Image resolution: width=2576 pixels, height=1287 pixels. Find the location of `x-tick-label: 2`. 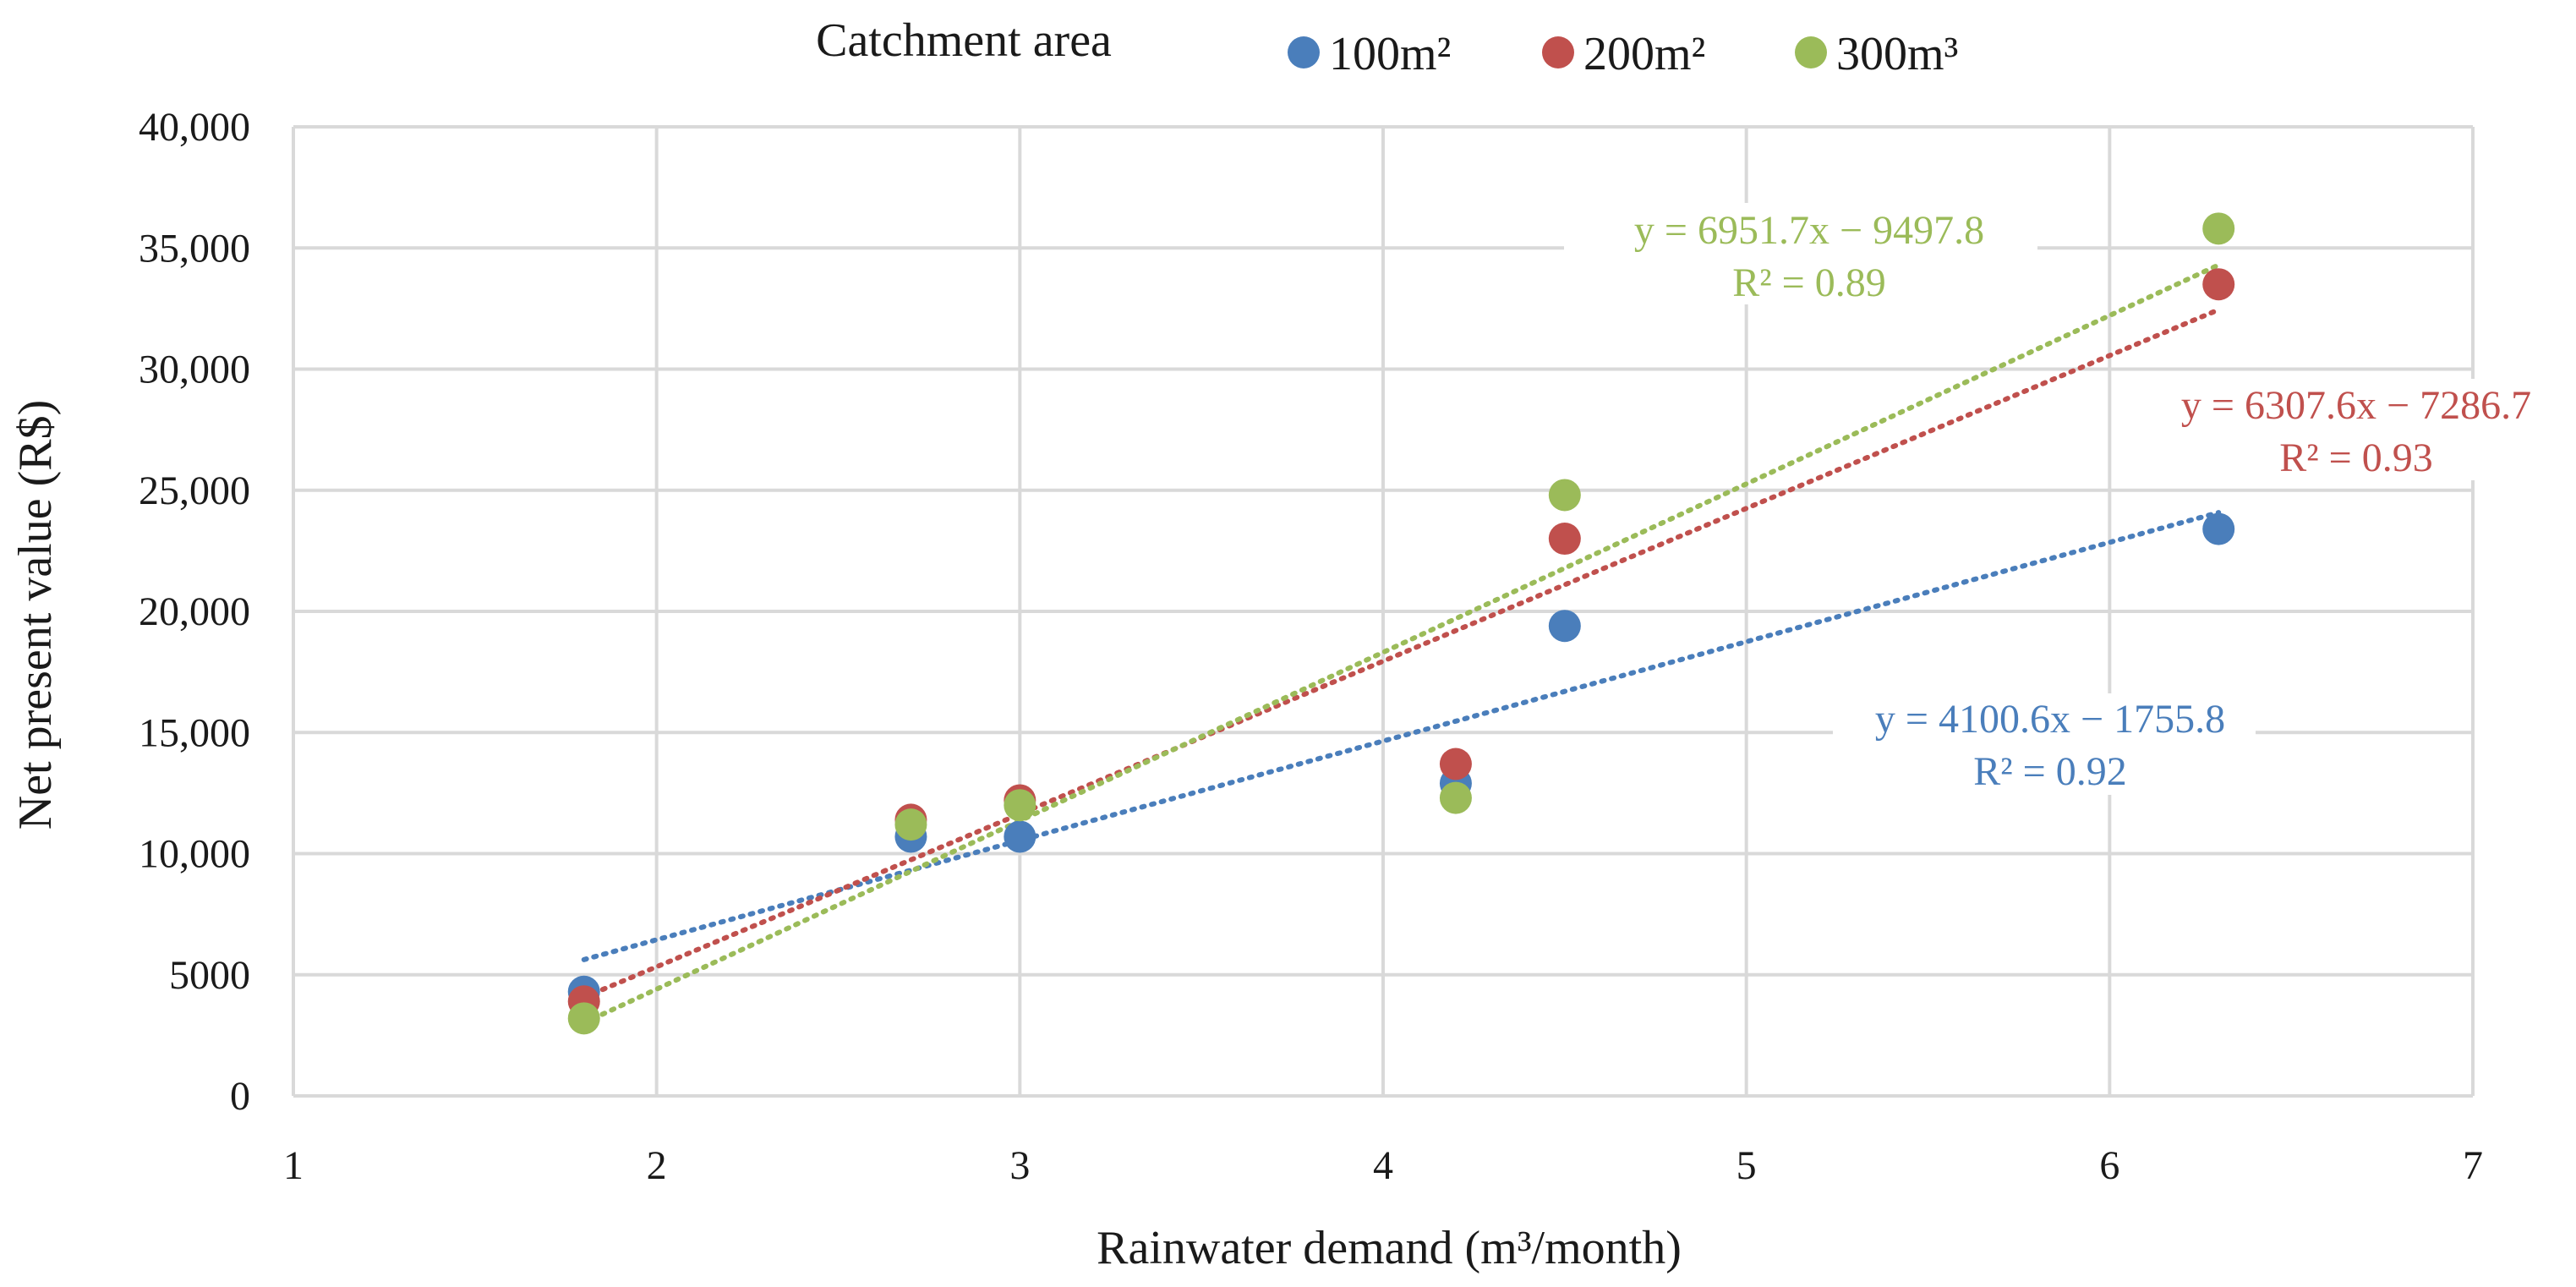

x-tick-label: 2 is located at coordinates (657, 1165).